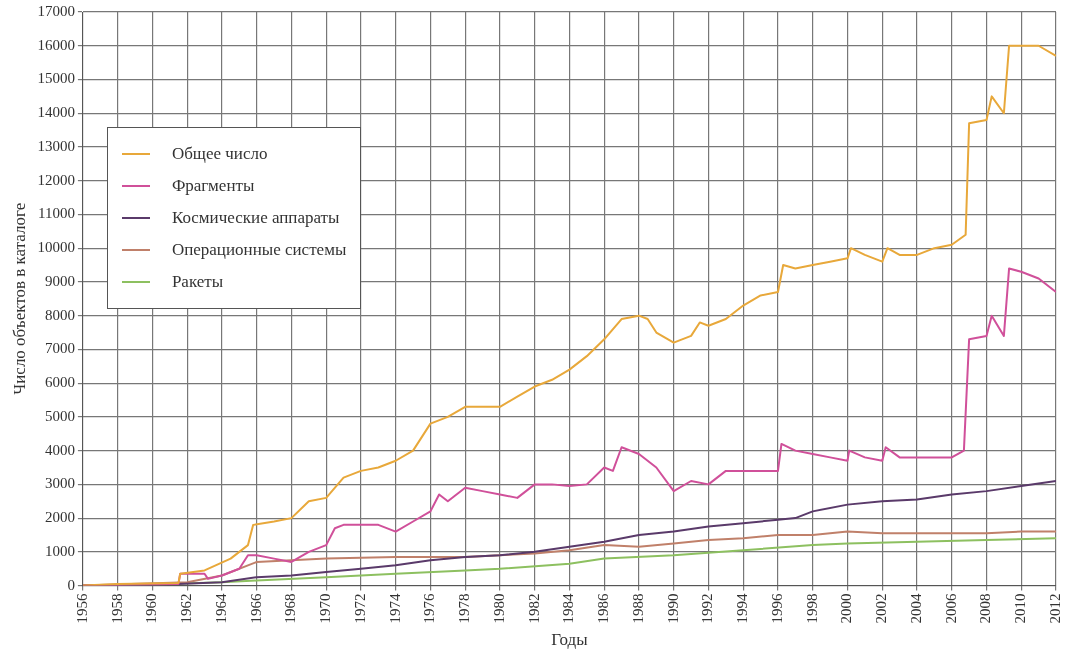 The width and height of the screenshot is (1077, 659). What do you see at coordinates (59, 517) in the screenshot?
I see `y-tick-label: 2000` at bounding box center [59, 517].